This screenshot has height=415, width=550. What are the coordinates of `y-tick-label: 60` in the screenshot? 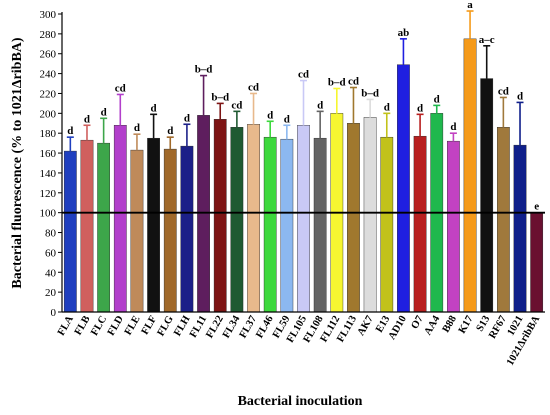 It's located at (51, 253).